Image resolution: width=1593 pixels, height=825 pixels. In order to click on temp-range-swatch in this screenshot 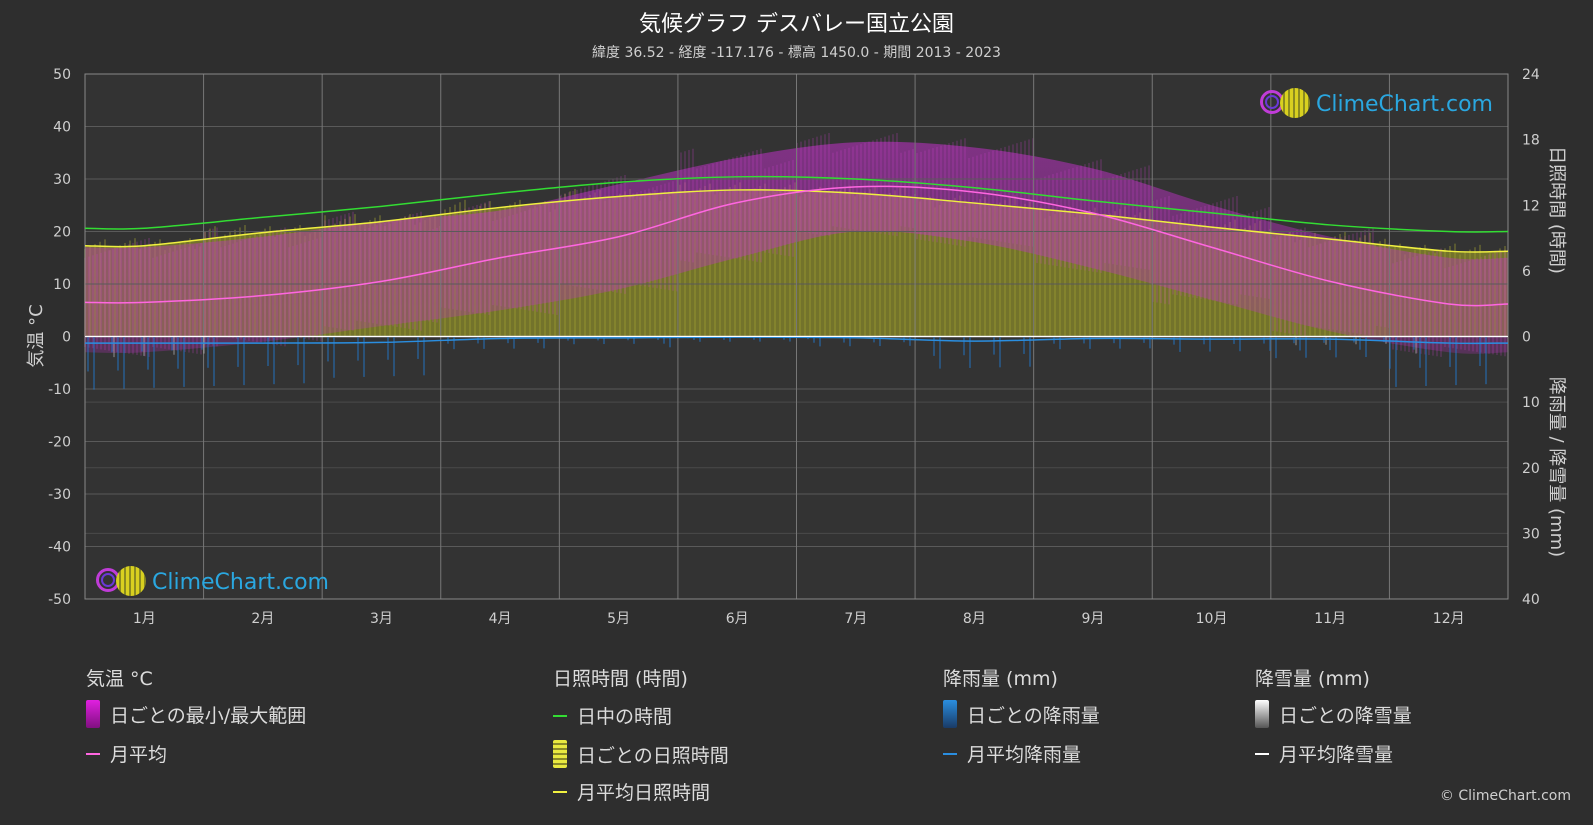, I will do `click(93, 714)`.